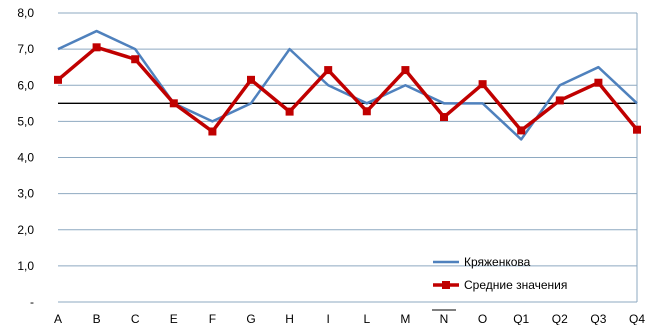 The image size is (650, 325). What do you see at coordinates (500, 273) in the screenshot?
I see `legend: Кряженкова Средние значения` at bounding box center [500, 273].